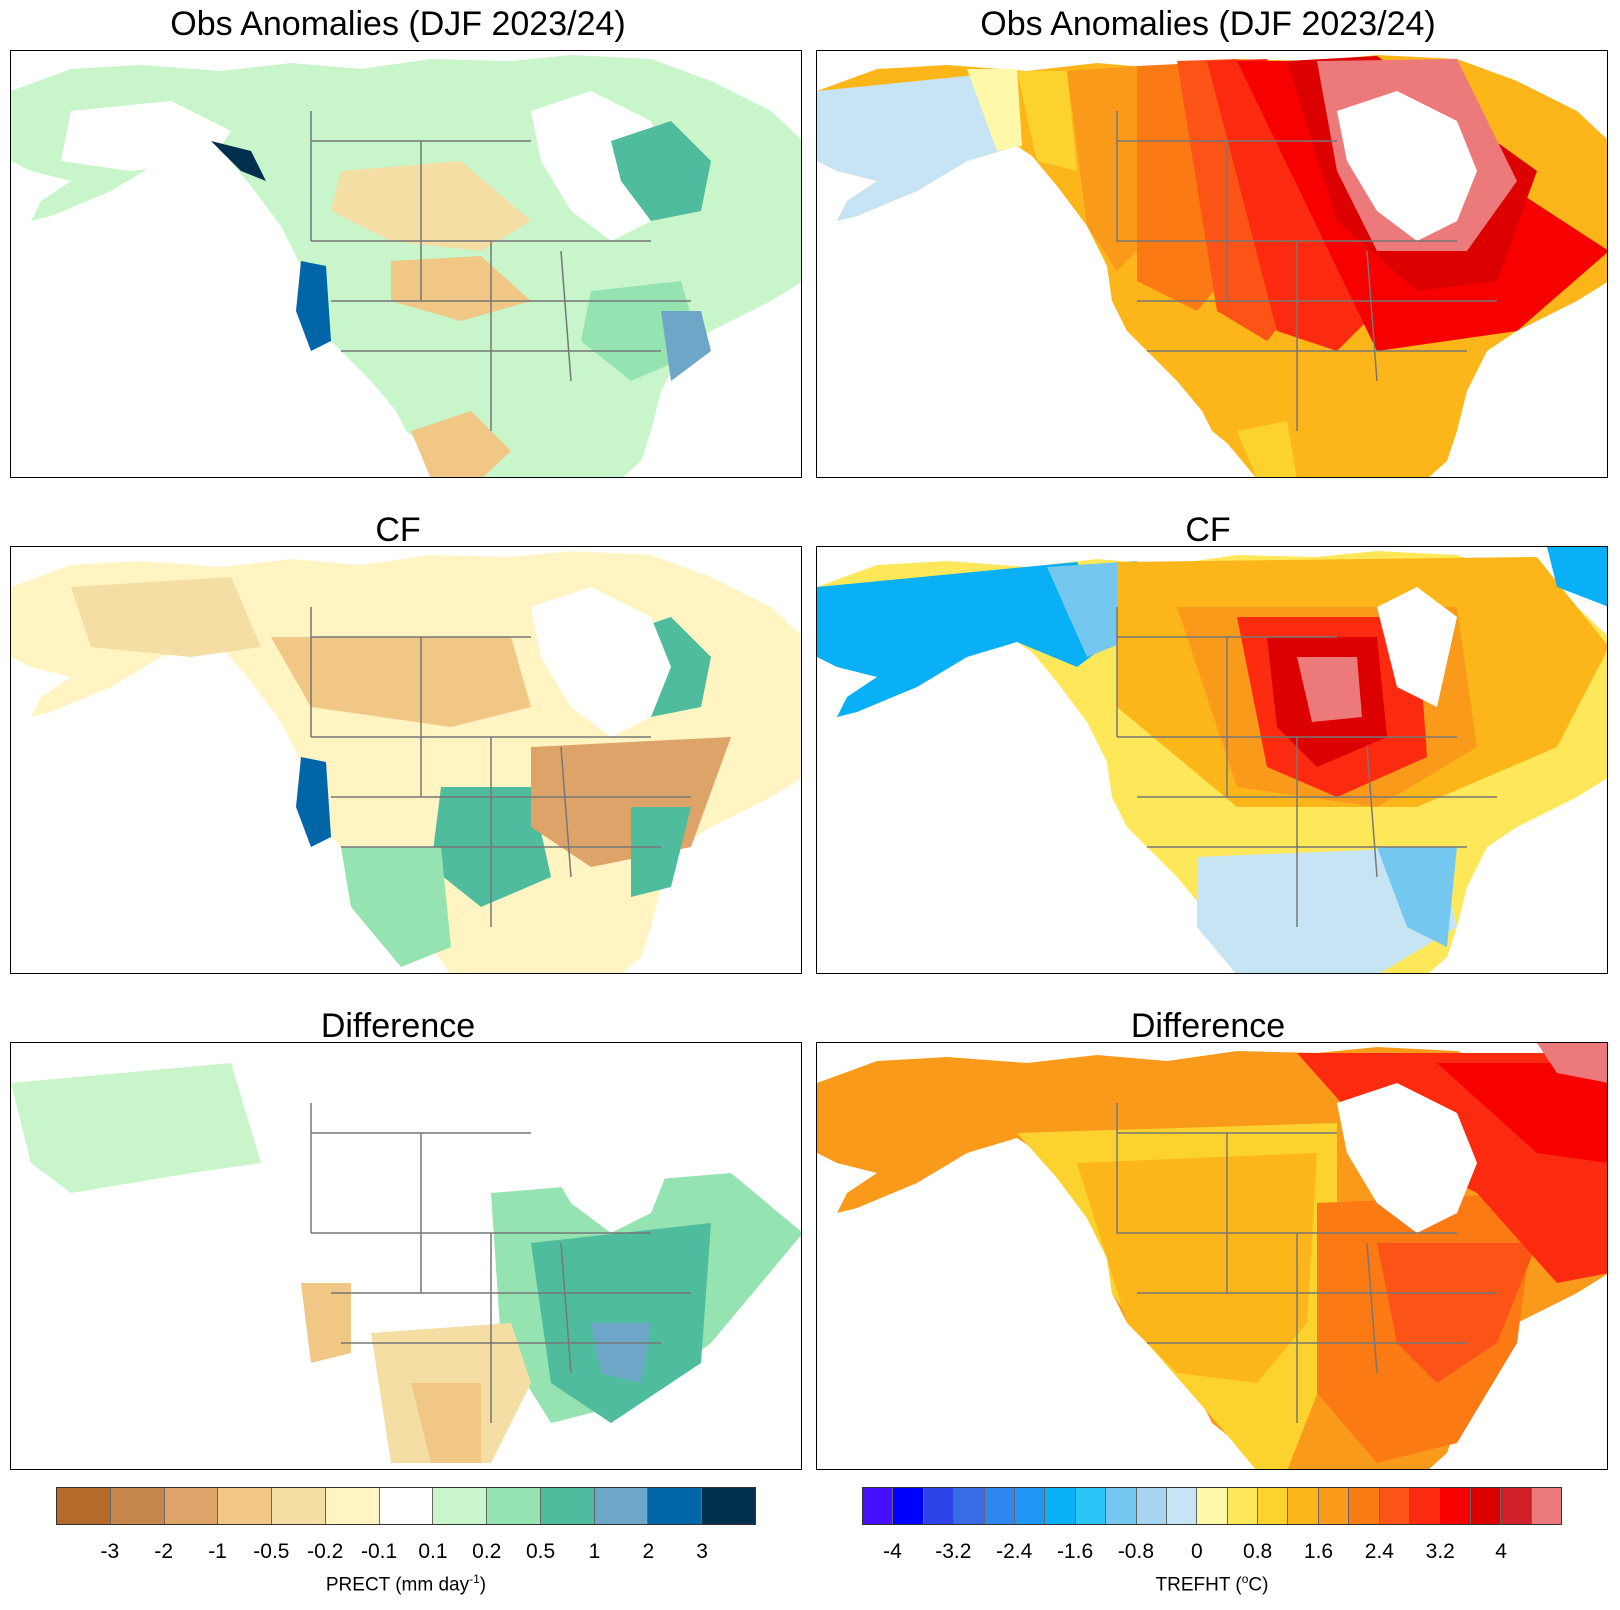 The height and width of the screenshot is (1610, 1620). Describe the element at coordinates (1075, 1551) in the screenshot. I see `colorbar-trefht-tick-label: -1.6` at that location.